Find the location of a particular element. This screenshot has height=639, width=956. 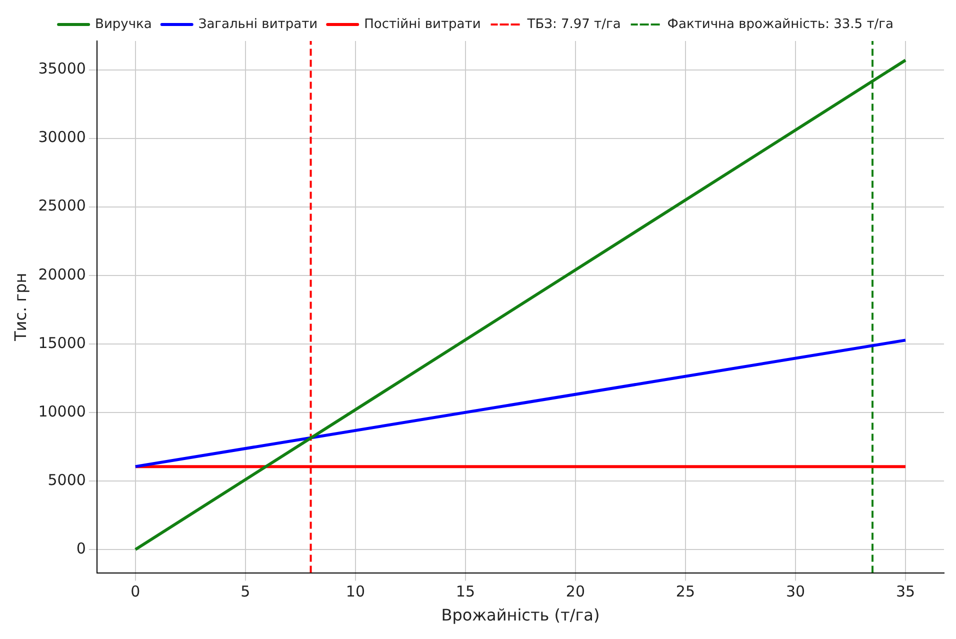

y-tick-label: 10000 is located at coordinates (62, 411).